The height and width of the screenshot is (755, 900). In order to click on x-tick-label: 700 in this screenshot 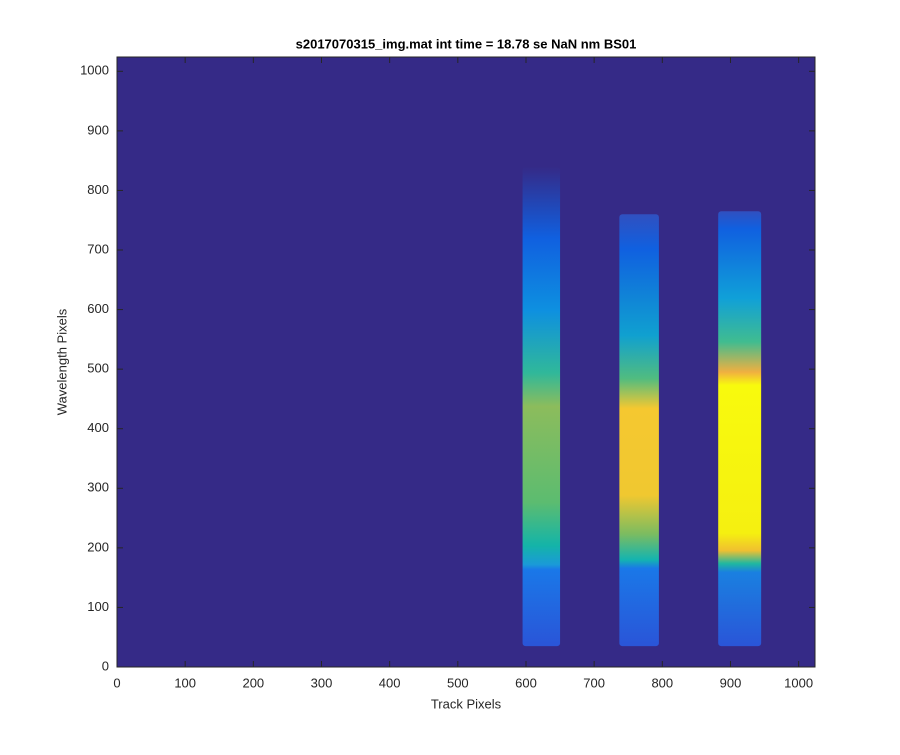, I will do `click(594, 682)`.